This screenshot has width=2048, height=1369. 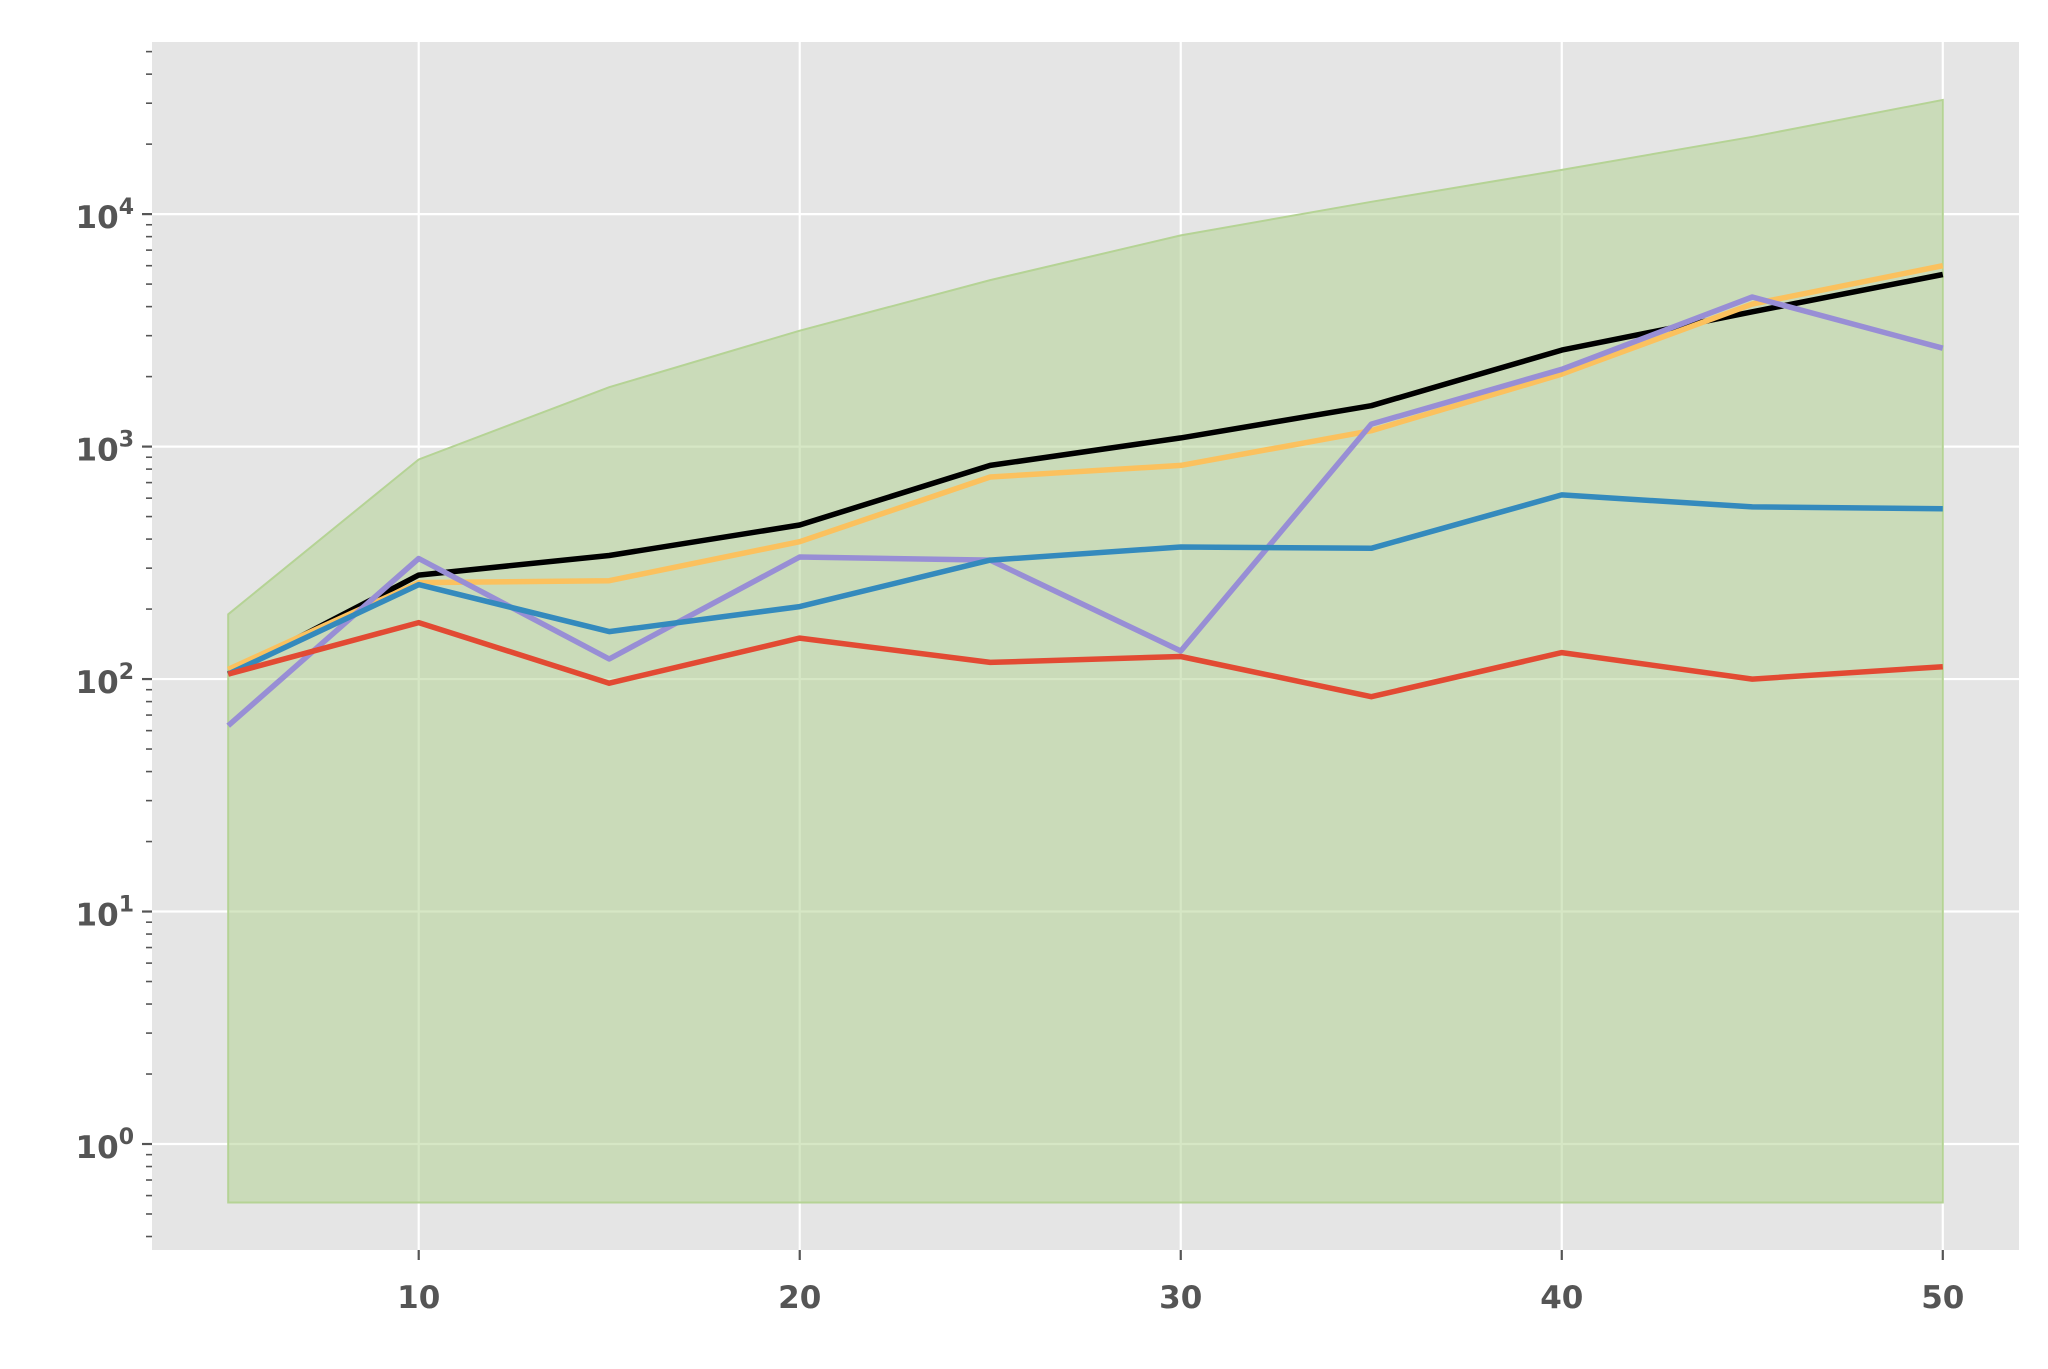 I want to click on y-tick-label: 10⁰, so click(x=105, y=1145).